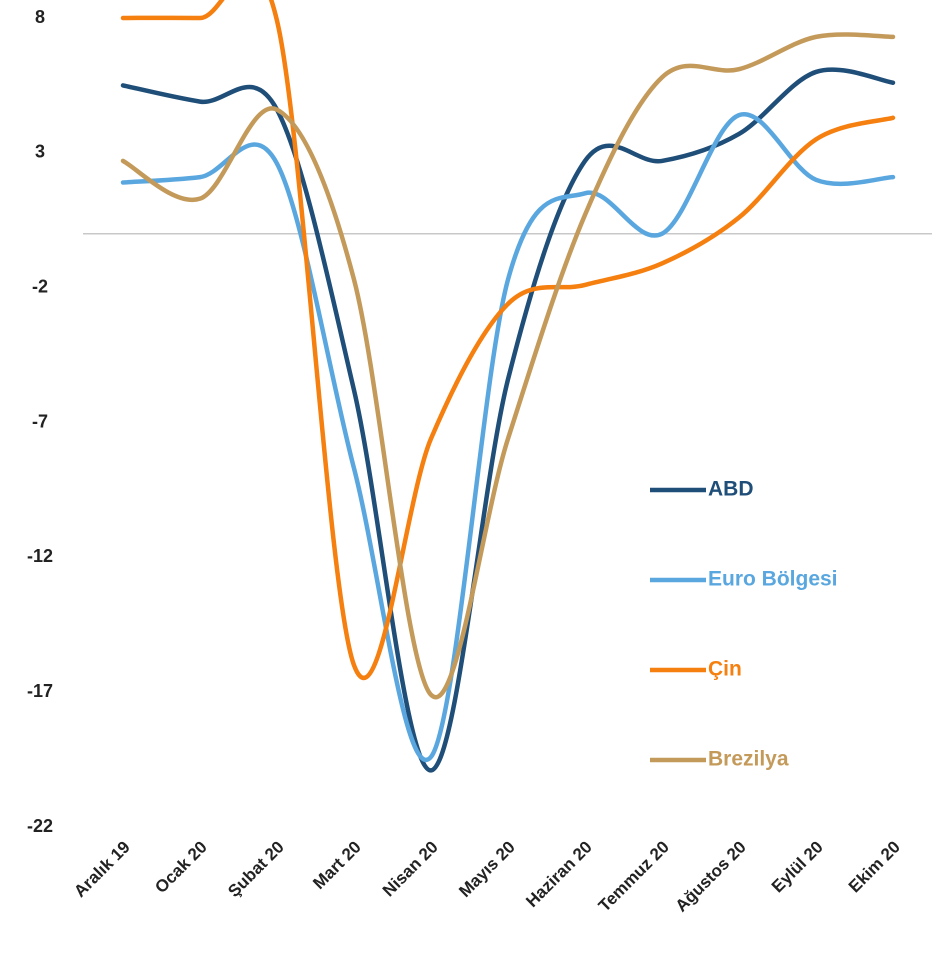 Image resolution: width=932 pixels, height=966 pixels. I want to click on x-tick-label: Aralık 19, so click(102, 869).